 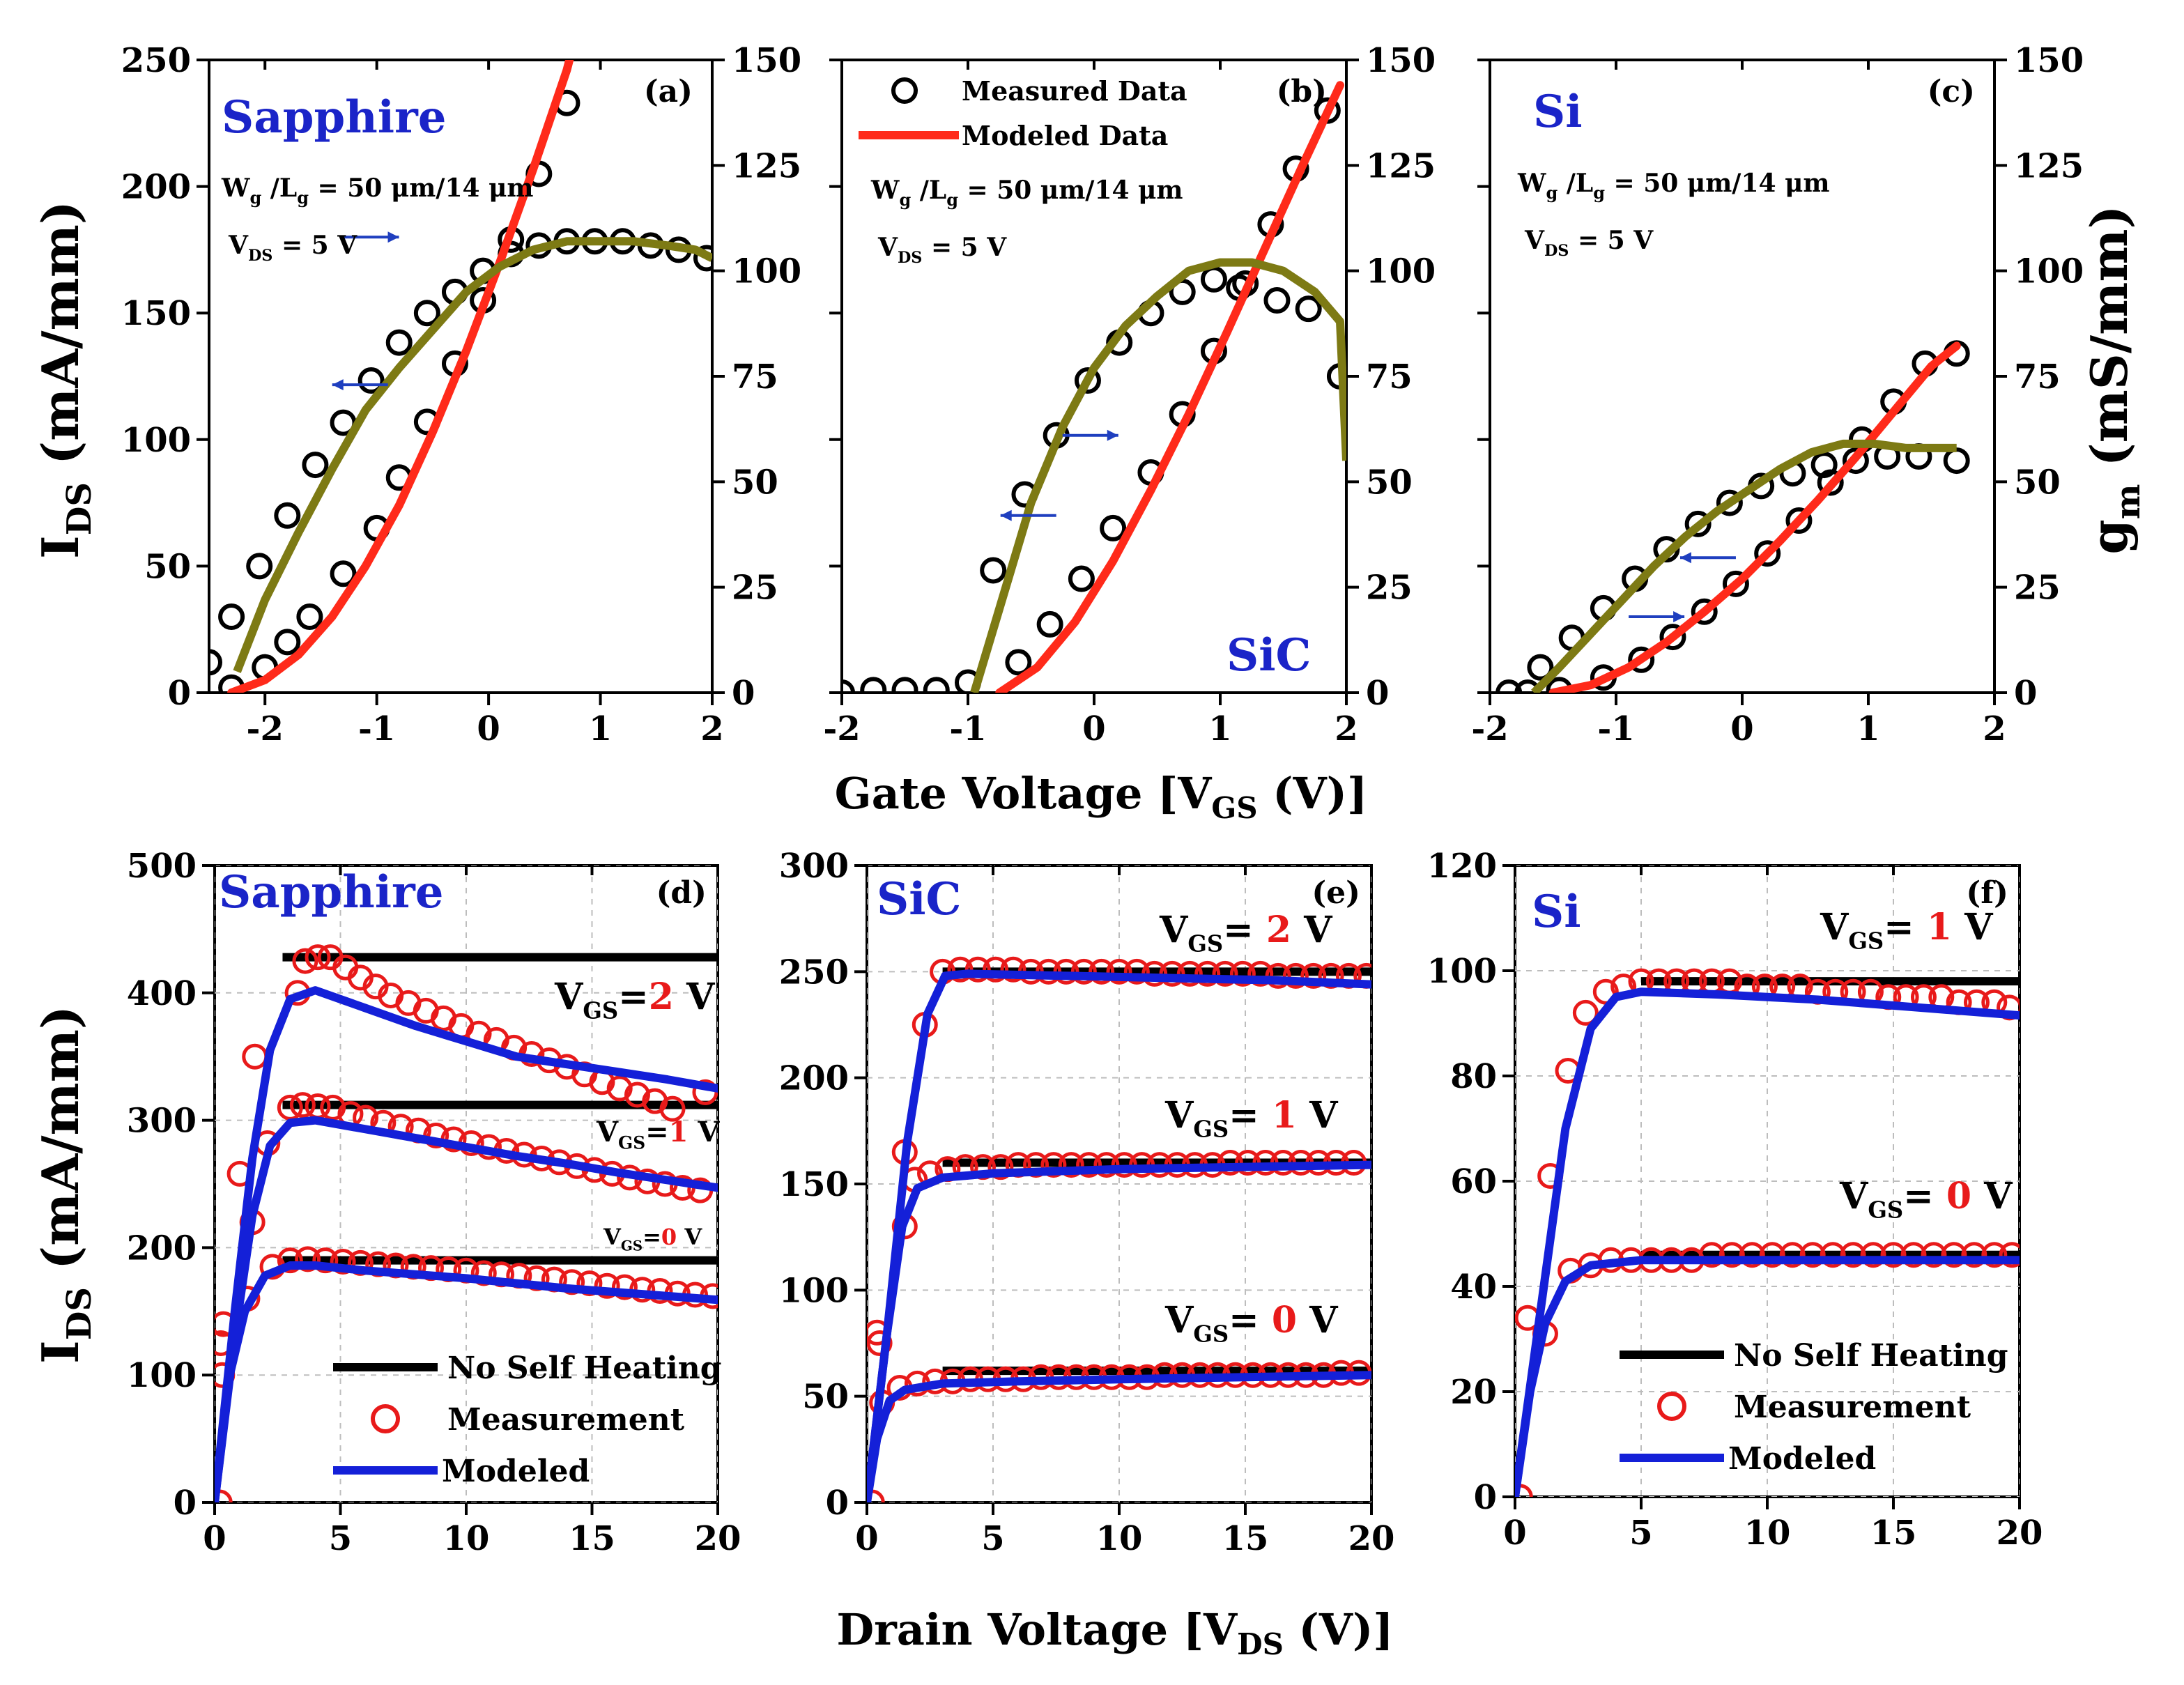 I want to click on x-tick-label-c: 2, so click(x=1994, y=728).